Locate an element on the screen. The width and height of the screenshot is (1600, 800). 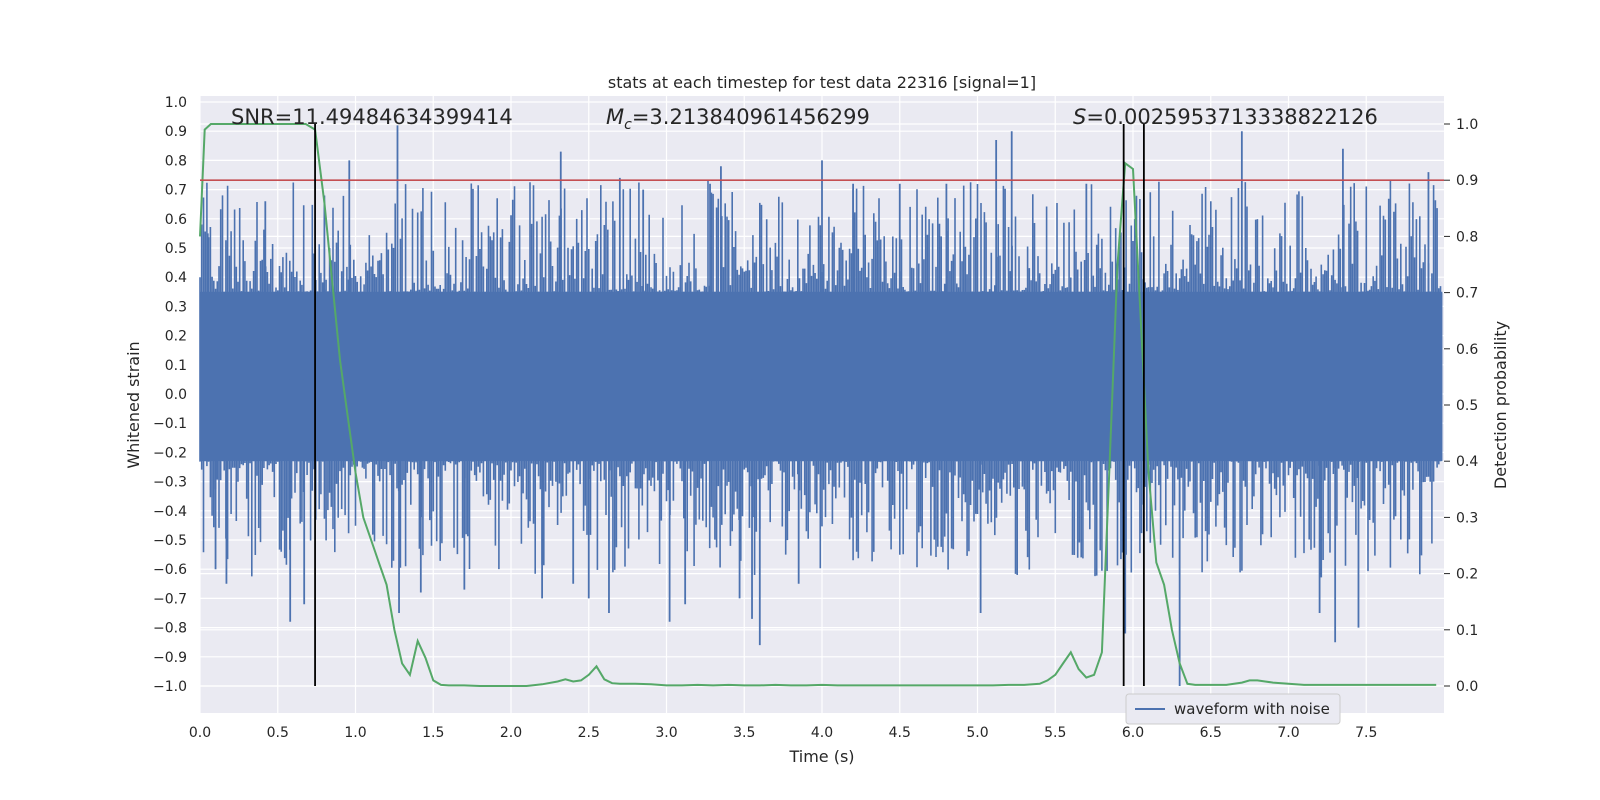
snr-annotation: SNR=11.49484634399414 is located at coordinates (372, 117).